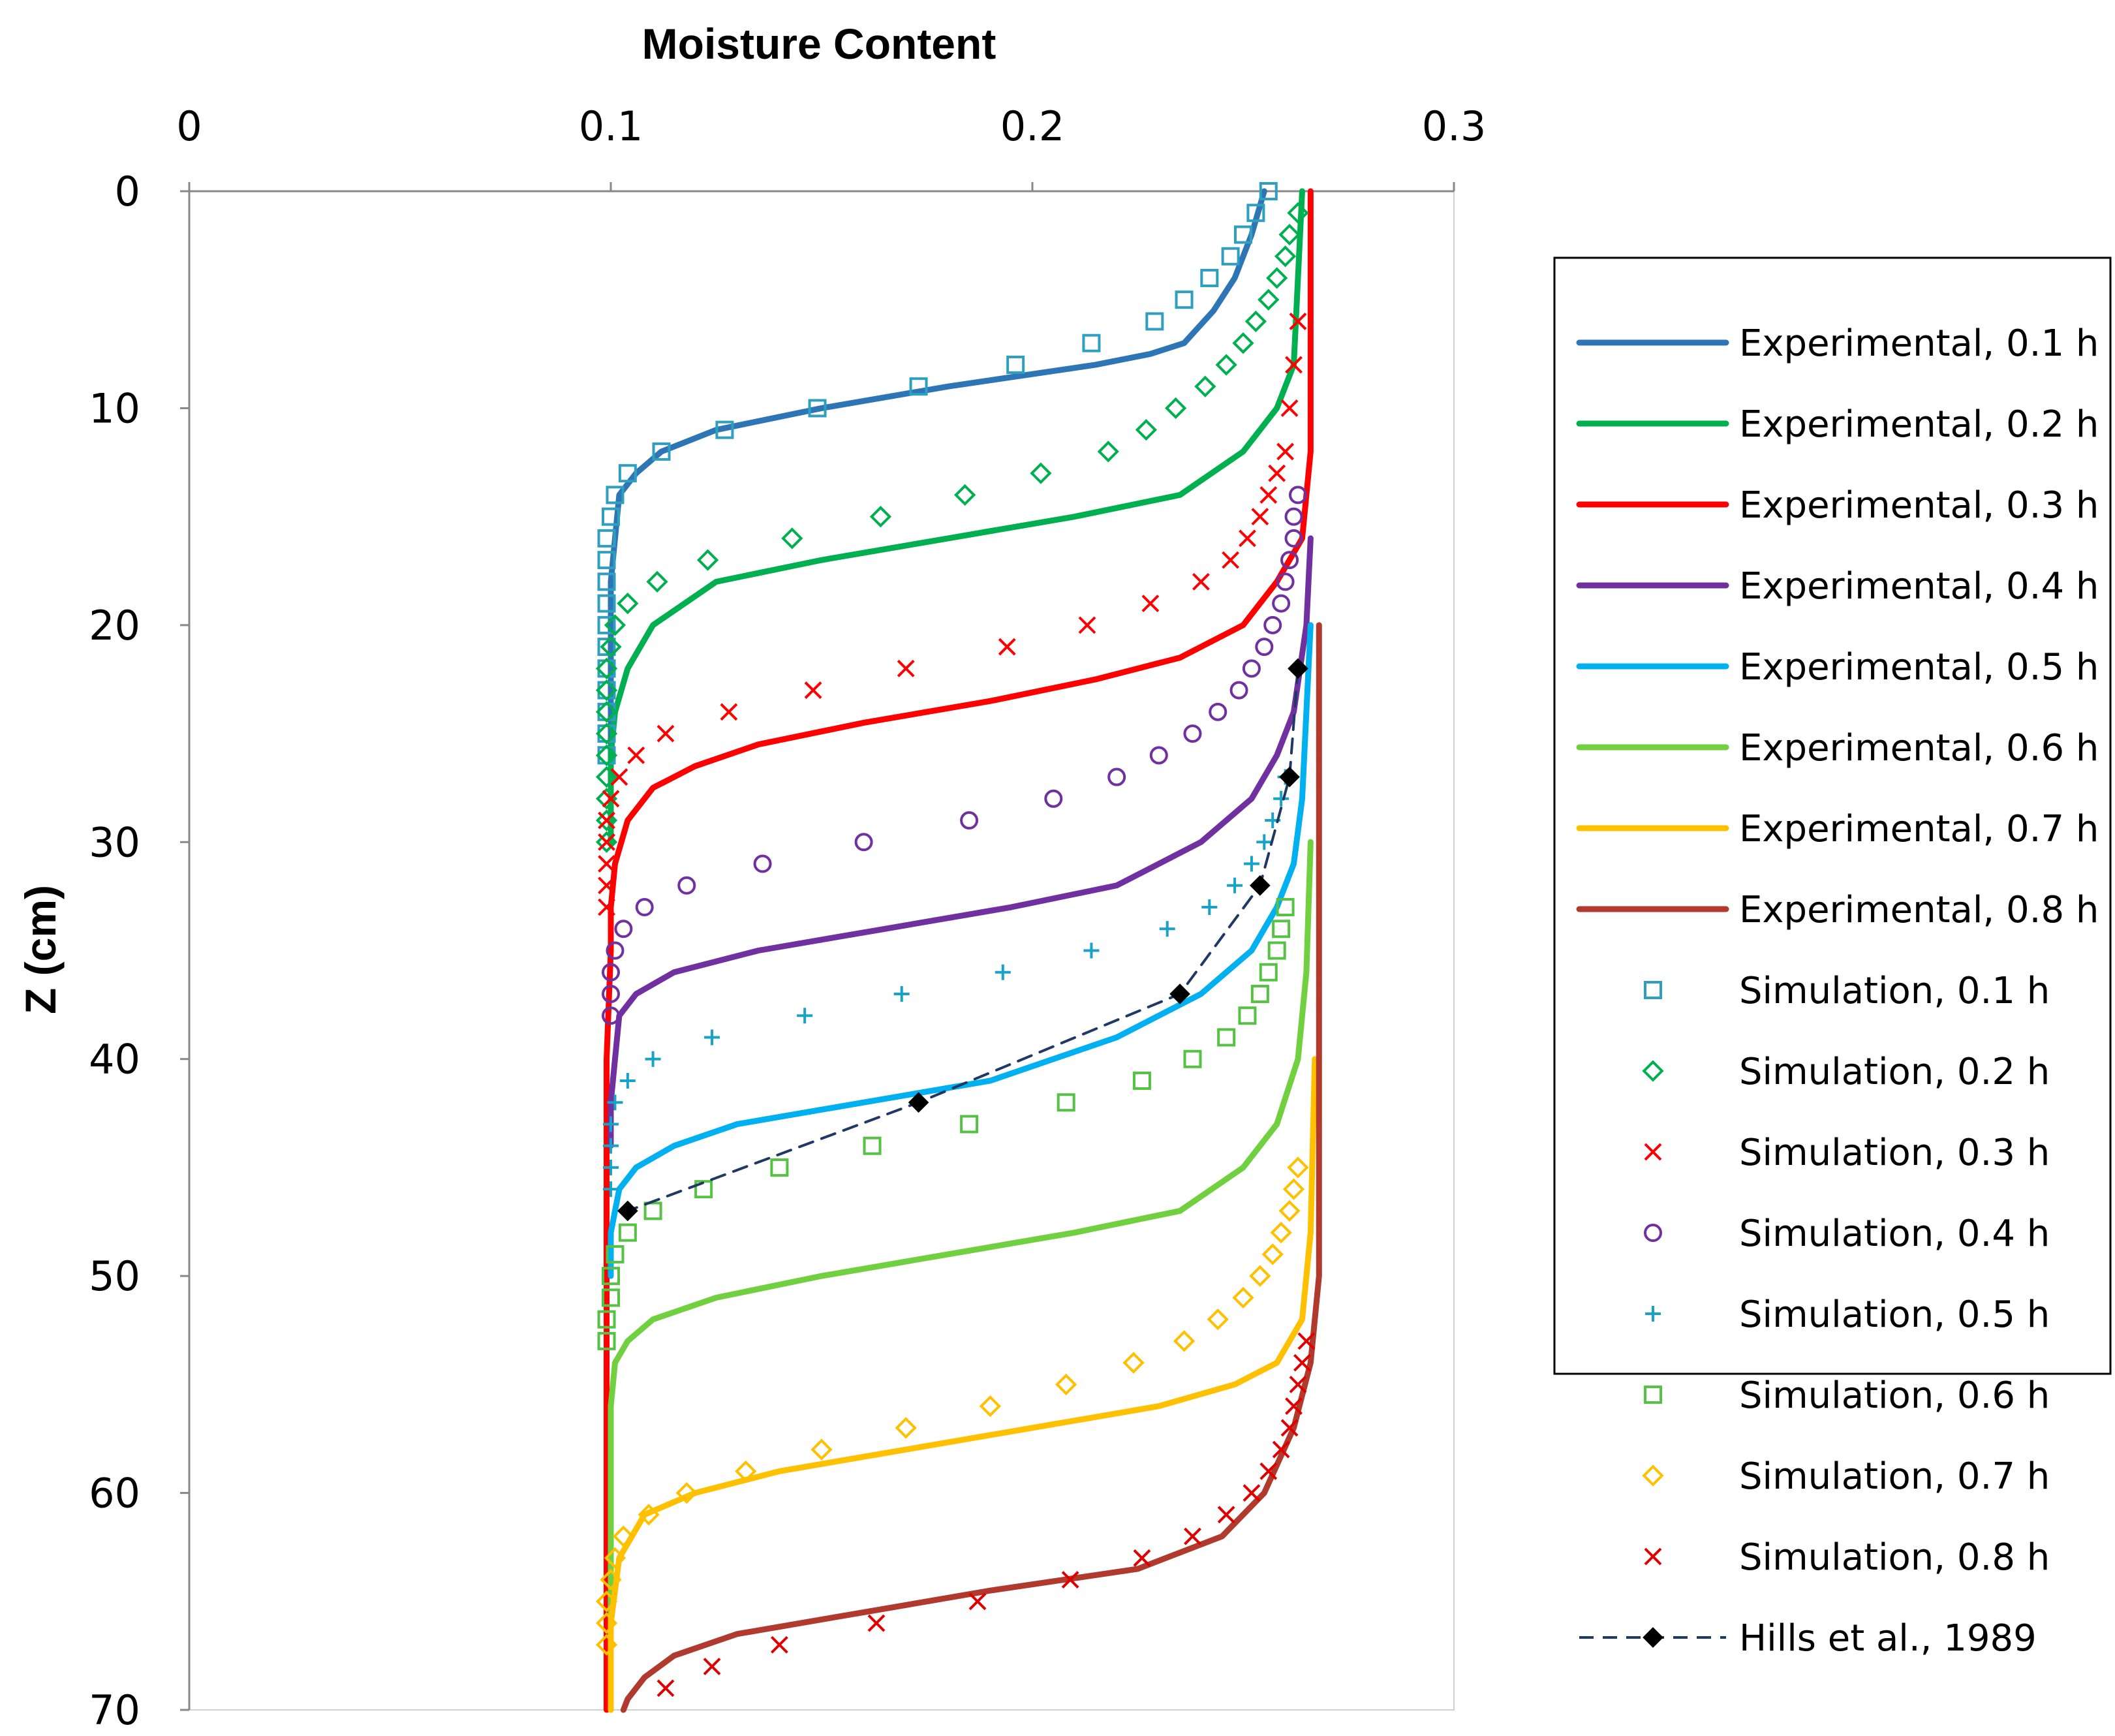 The height and width of the screenshot is (1736, 2115). I want to click on legend-item-simulation-0-1-h: Simulation, 0.1 h, so click(1847, 991).